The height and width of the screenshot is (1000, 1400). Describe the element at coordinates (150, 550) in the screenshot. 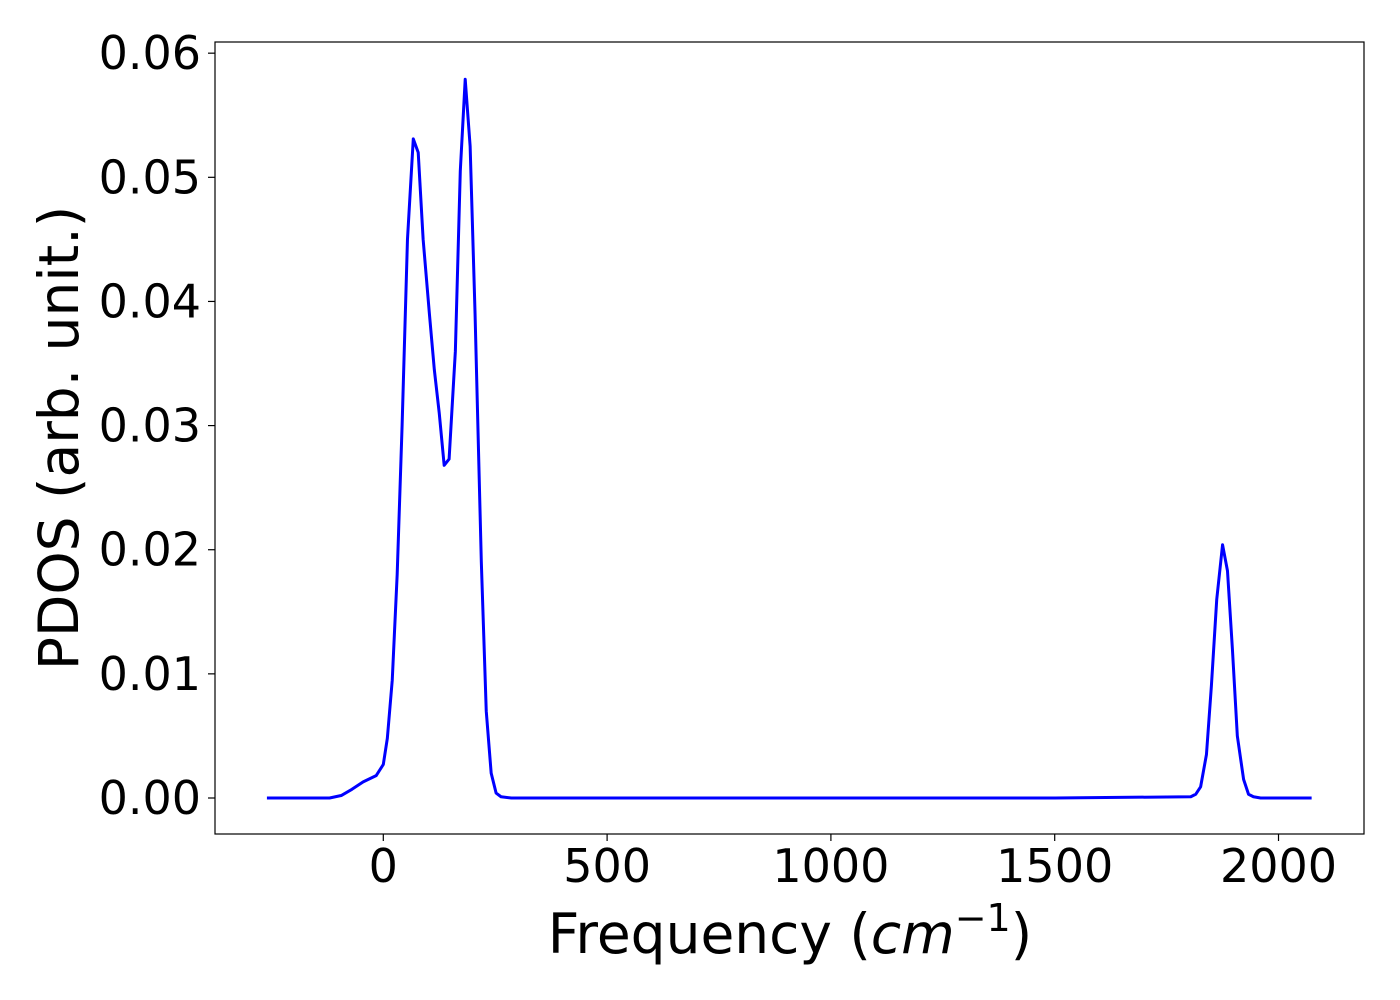

I see `y-tick-label: 0.02` at that location.